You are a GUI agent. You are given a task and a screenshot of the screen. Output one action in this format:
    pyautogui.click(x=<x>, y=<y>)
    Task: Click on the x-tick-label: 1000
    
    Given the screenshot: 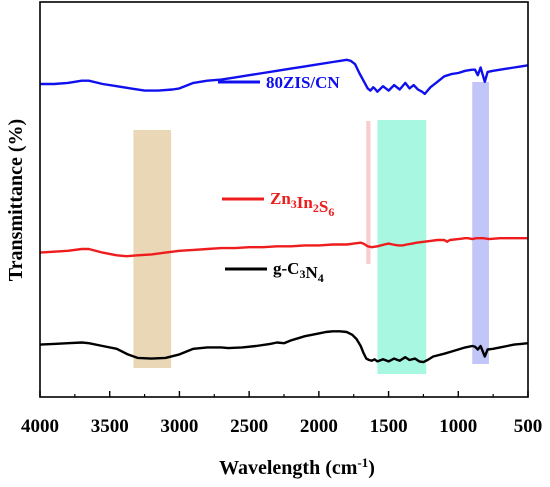 What is the action you would take?
    pyautogui.click(x=458, y=426)
    